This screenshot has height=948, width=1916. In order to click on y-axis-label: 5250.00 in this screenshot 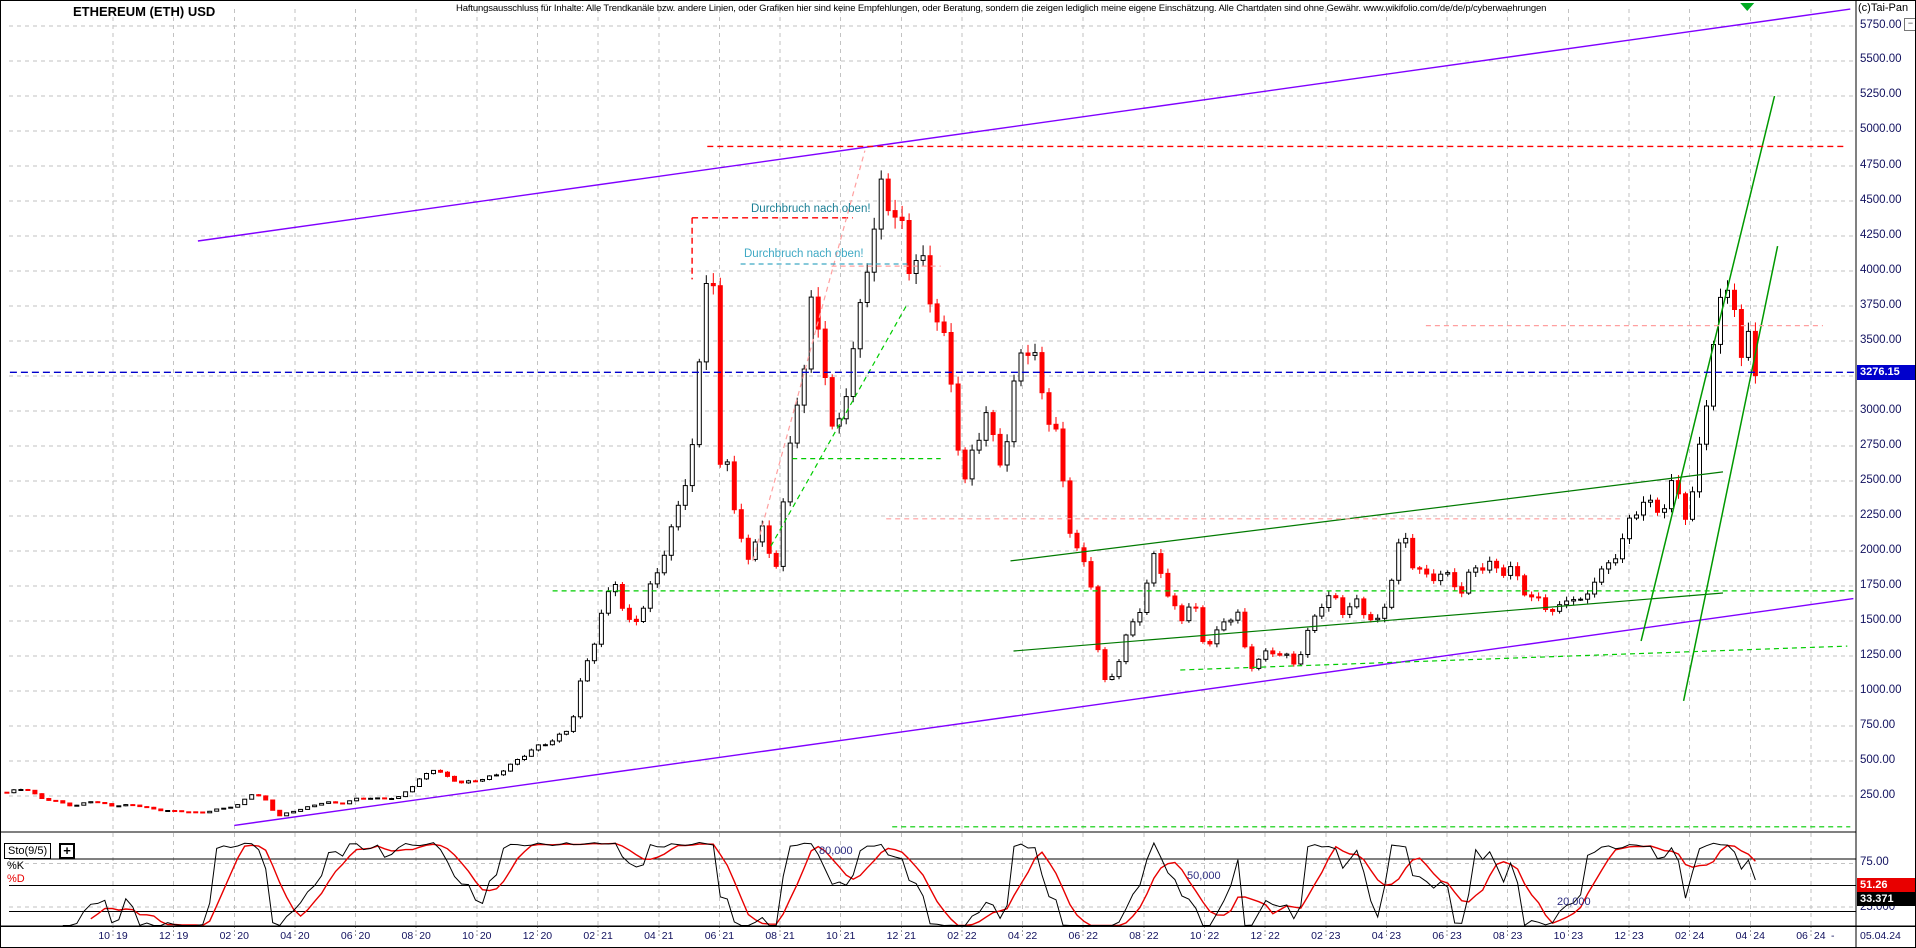, I will do `click(1881, 94)`.